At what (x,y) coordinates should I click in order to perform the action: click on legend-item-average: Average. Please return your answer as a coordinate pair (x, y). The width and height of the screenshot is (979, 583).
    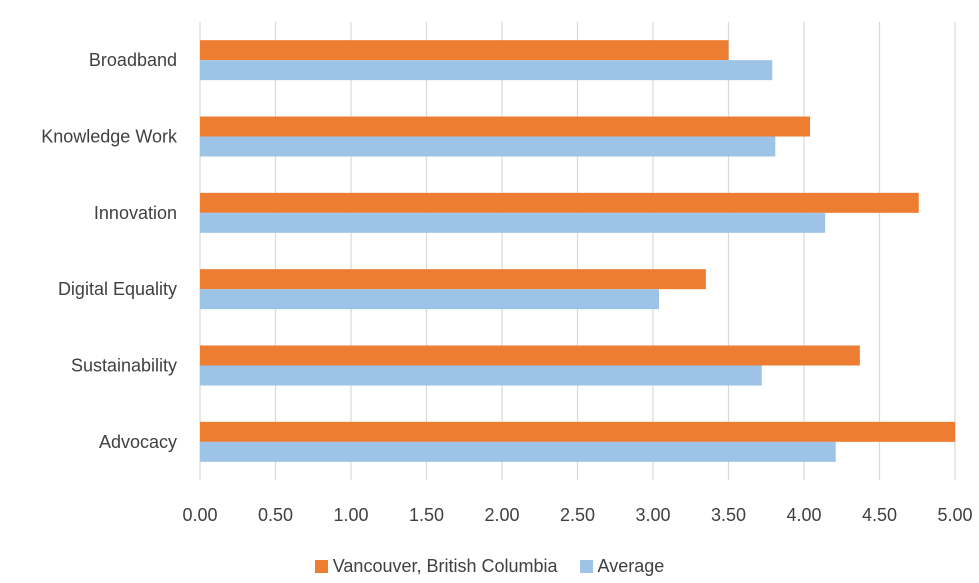
    Looking at the image, I should click on (622, 566).